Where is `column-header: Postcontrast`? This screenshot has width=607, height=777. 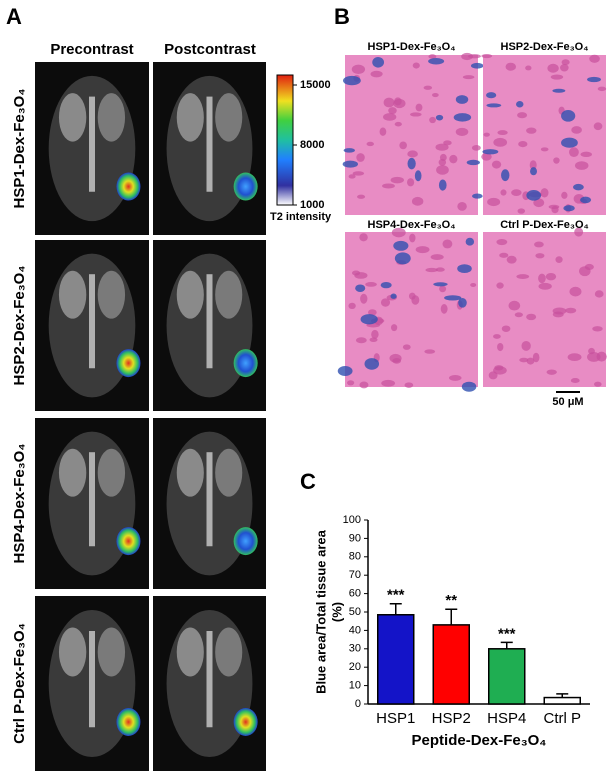 column-header: Postcontrast is located at coordinates (210, 49).